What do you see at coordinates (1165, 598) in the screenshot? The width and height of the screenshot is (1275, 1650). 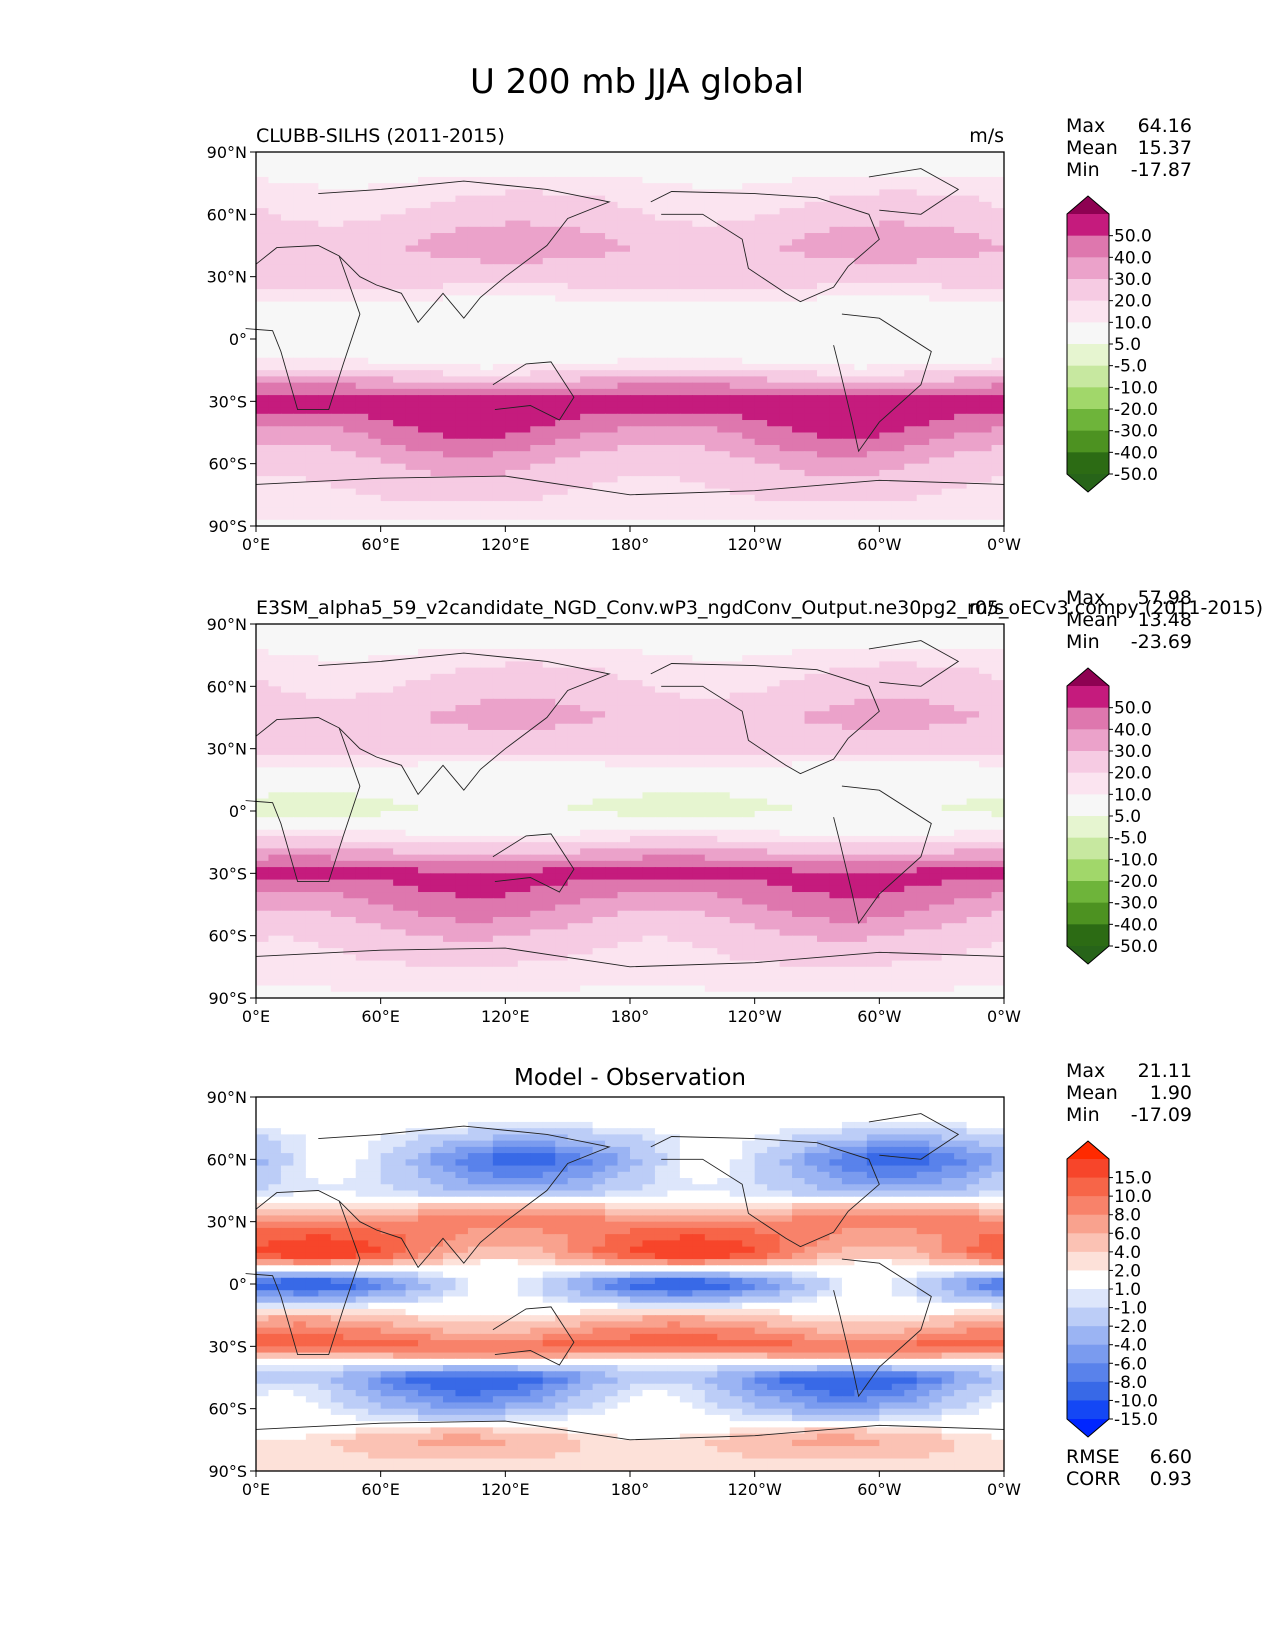 I see `stat-value: 57.98` at bounding box center [1165, 598].